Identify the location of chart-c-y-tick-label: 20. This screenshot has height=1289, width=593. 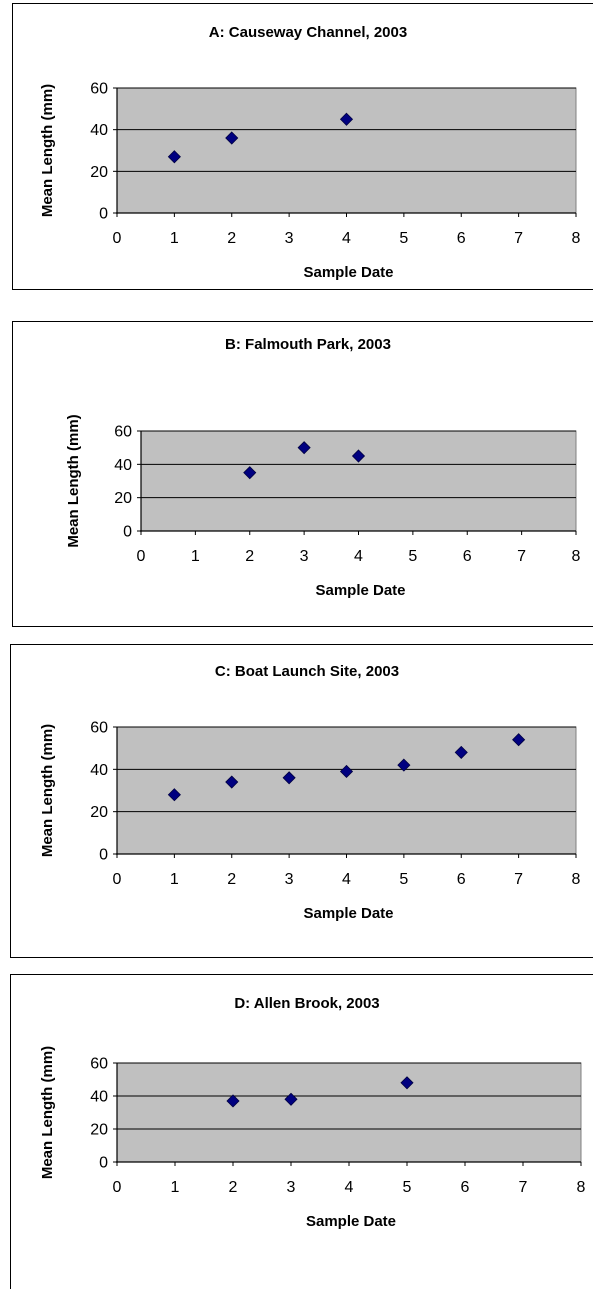
(99, 812).